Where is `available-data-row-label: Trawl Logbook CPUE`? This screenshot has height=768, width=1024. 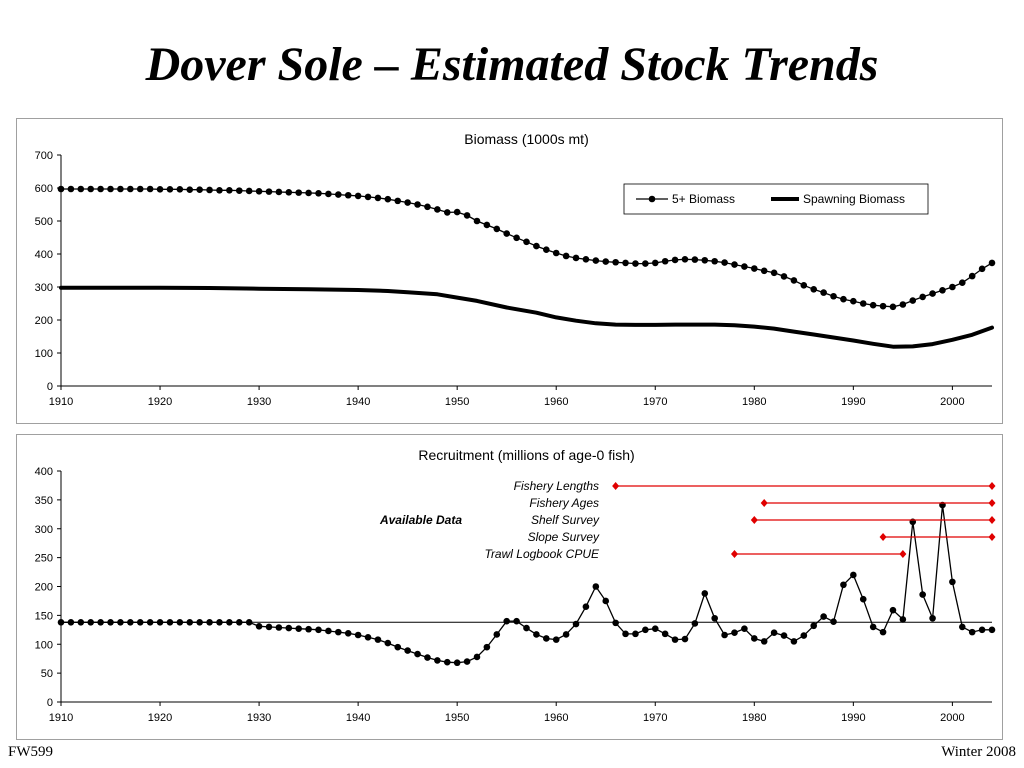 available-data-row-label: Trawl Logbook CPUE is located at coordinates (542, 554).